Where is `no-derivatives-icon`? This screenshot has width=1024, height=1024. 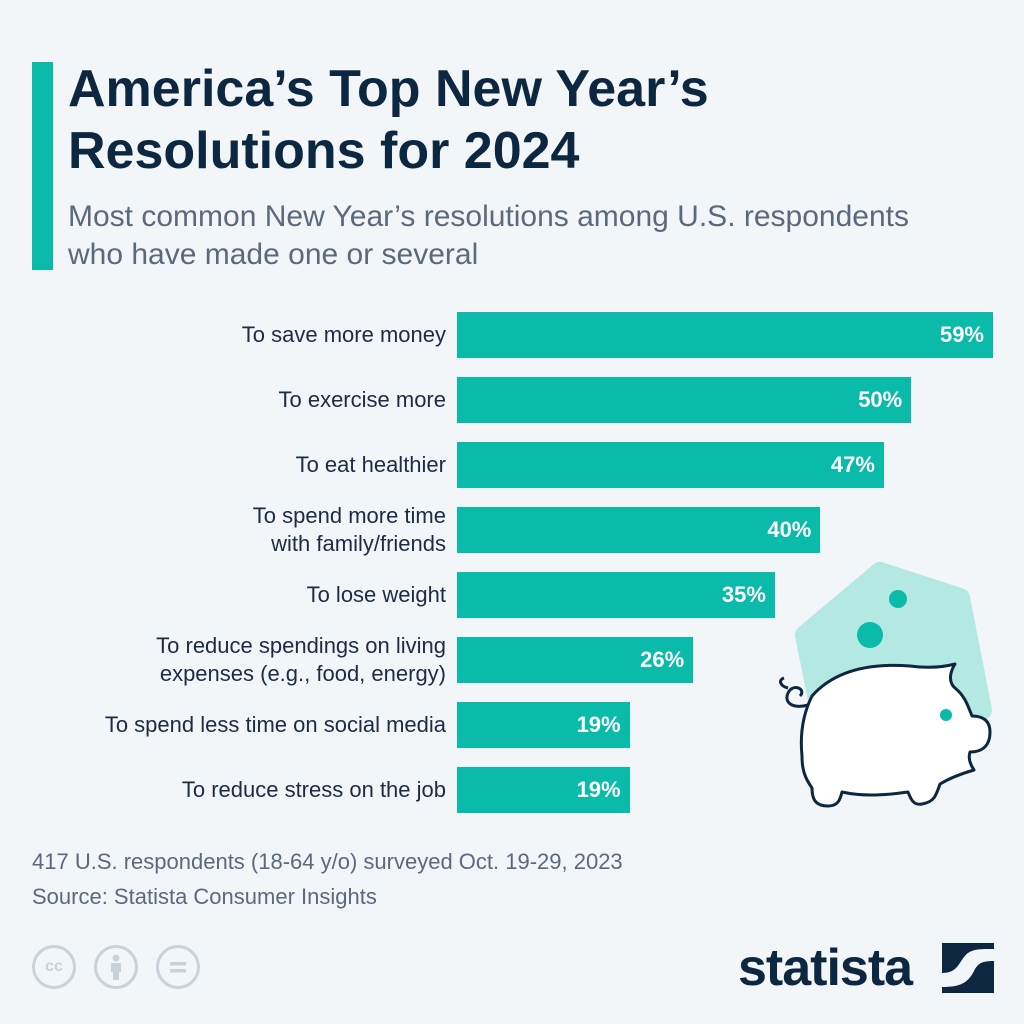 no-derivatives-icon is located at coordinates (178, 967).